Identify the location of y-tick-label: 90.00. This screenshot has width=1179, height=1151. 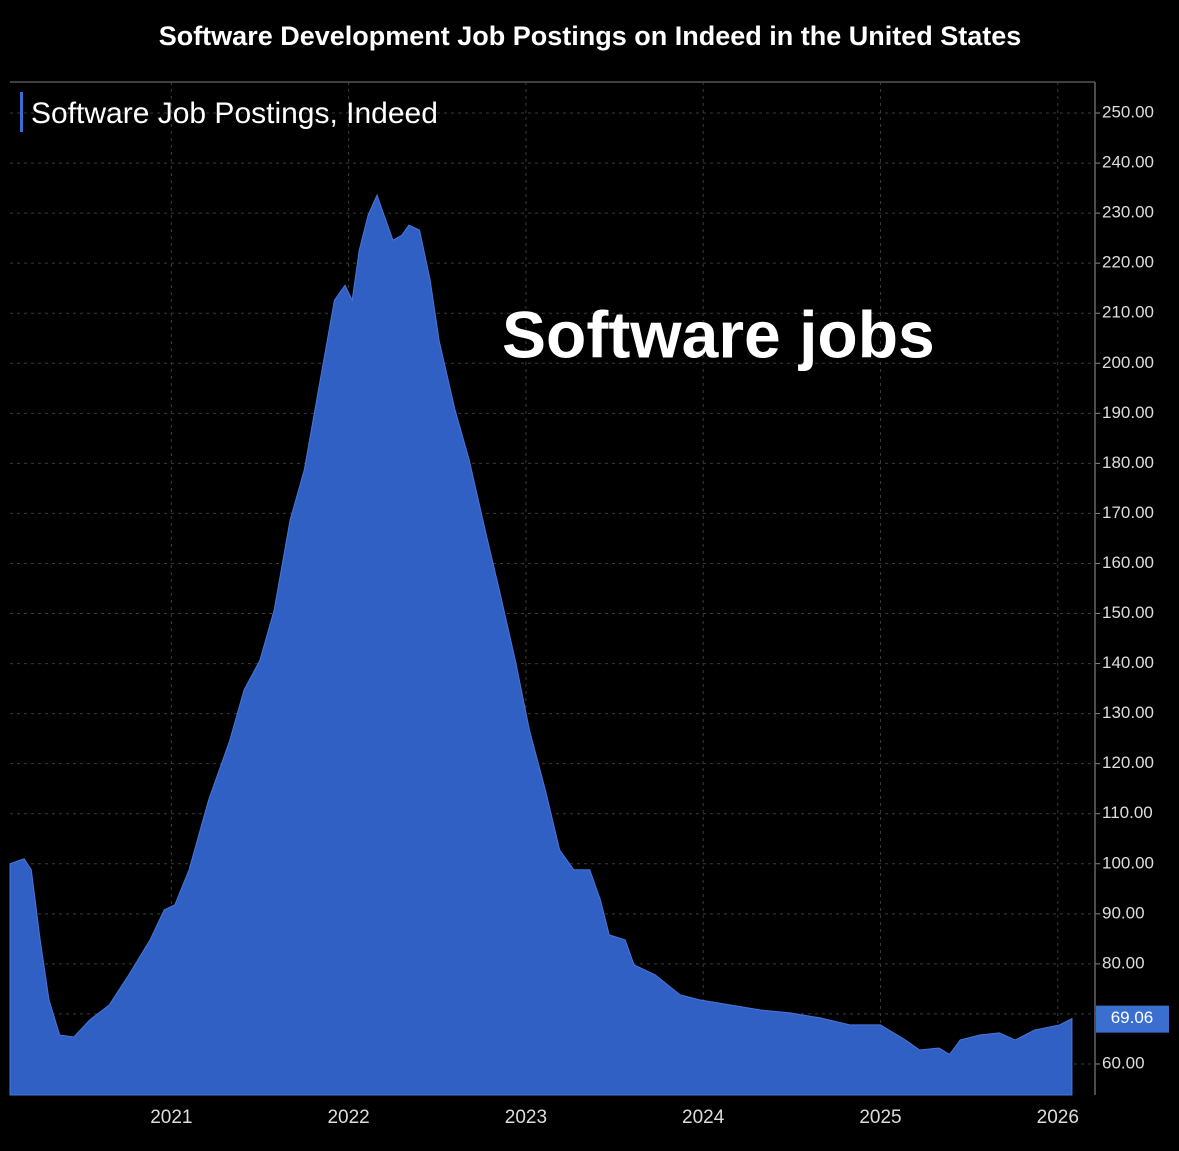
(1123, 912).